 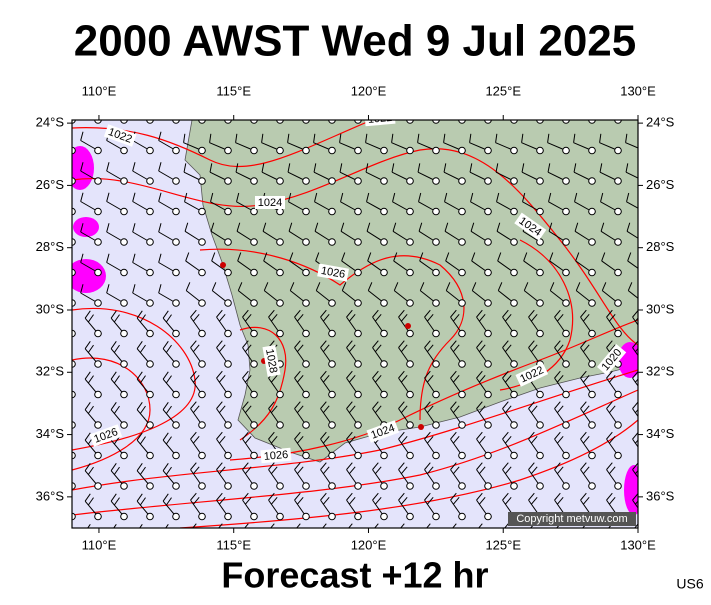 I want to click on y-tick-label: 30°S, so click(x=50, y=308).